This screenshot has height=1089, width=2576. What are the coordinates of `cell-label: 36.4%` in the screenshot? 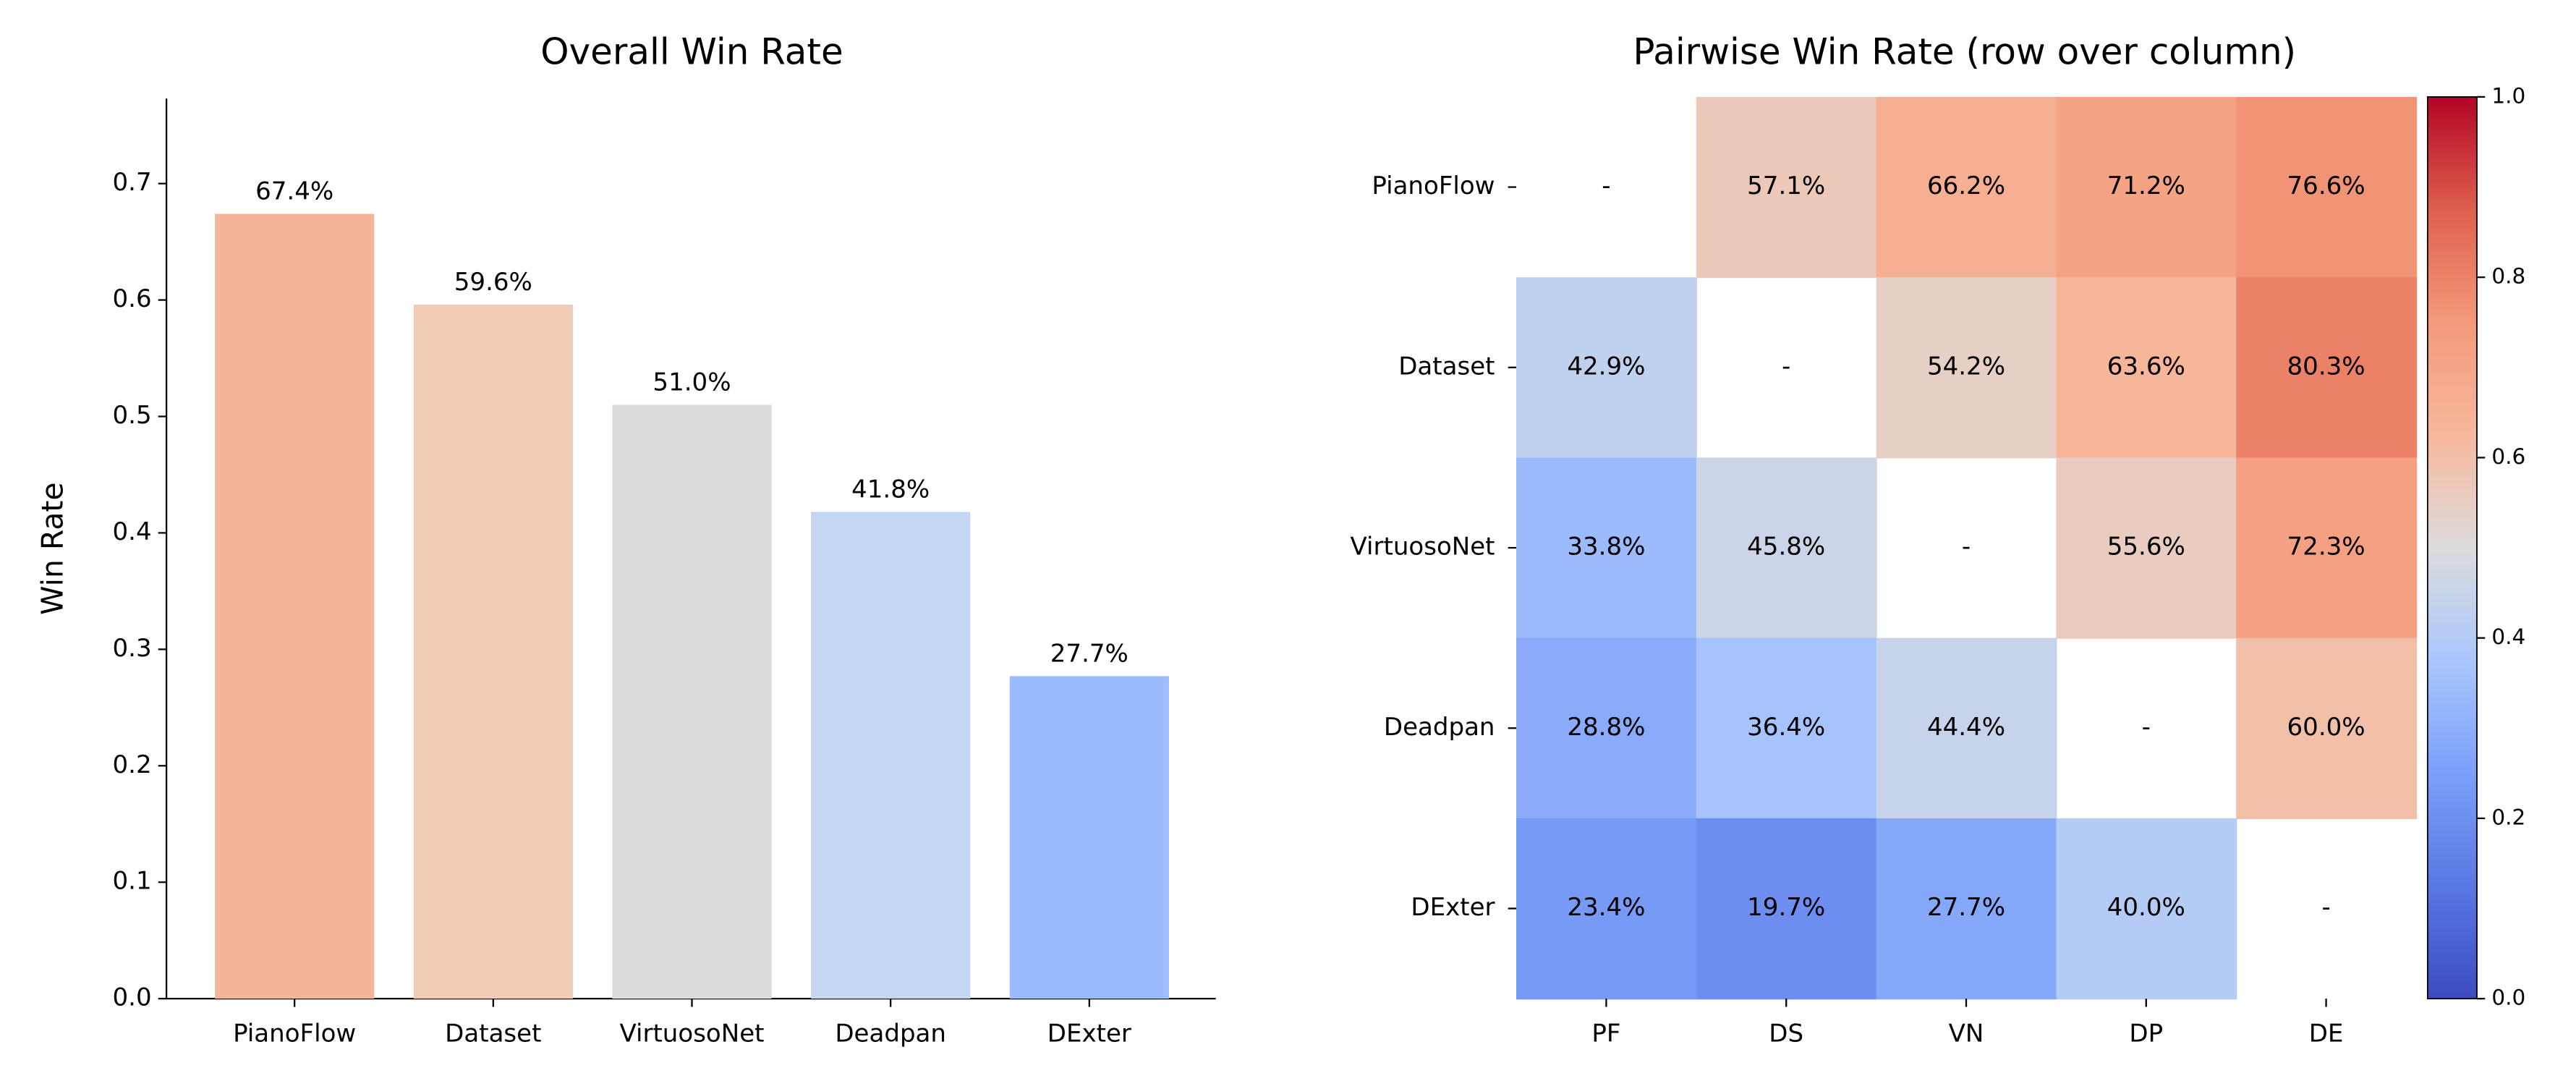 It's located at (1786, 727).